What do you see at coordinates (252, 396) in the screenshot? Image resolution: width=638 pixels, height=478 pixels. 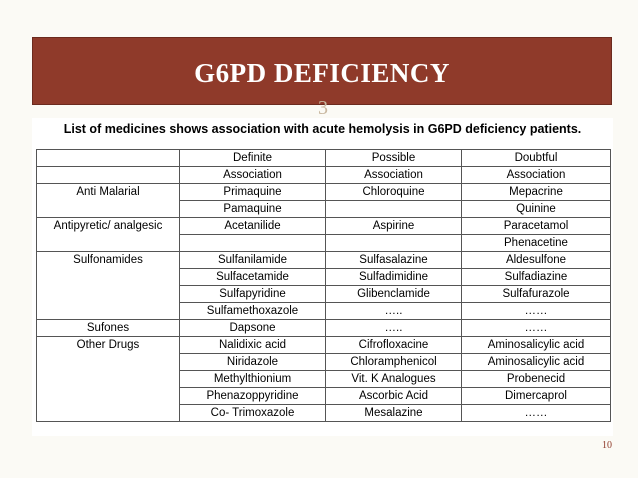 I see `drug-cell: Phenazoppyridine` at bounding box center [252, 396].